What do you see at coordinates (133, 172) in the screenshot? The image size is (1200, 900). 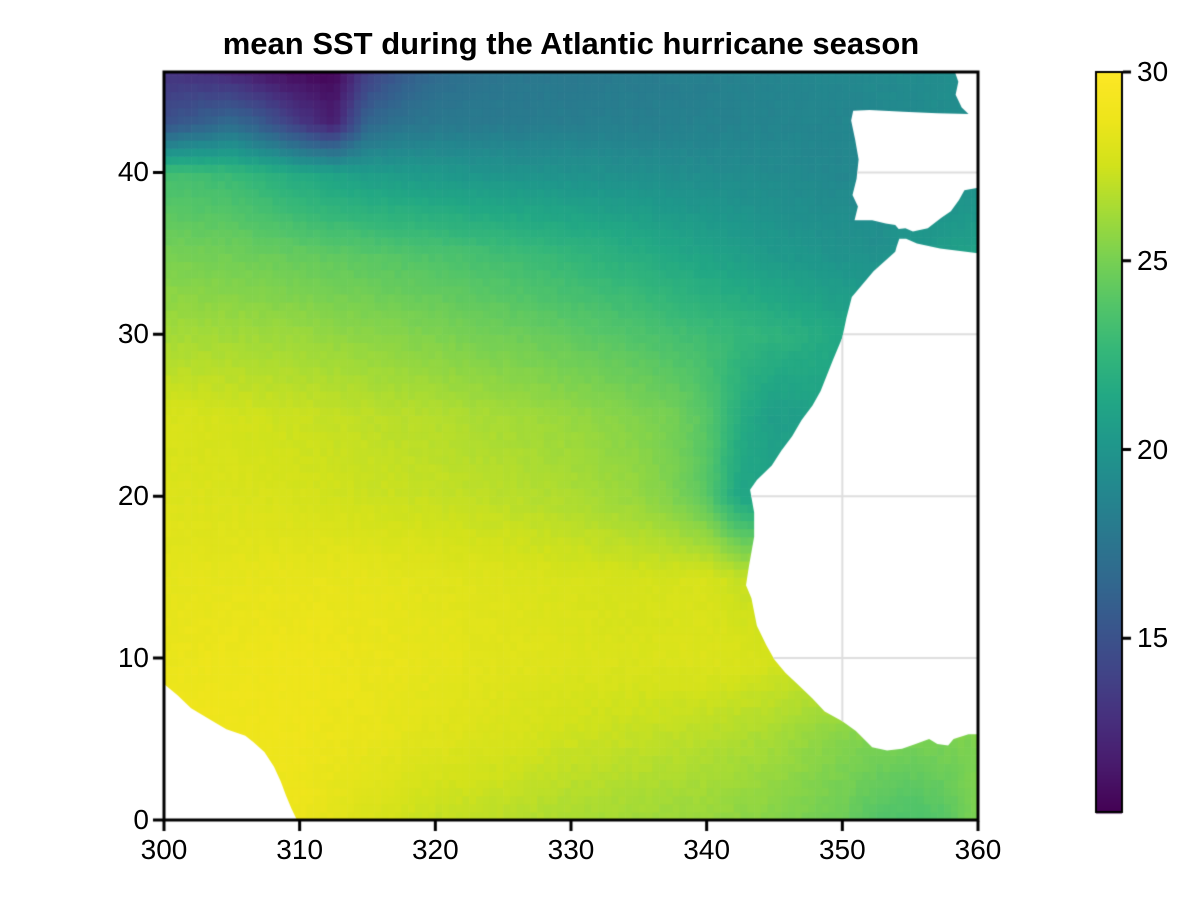 I see `y-axis-tick-label: 40` at bounding box center [133, 172].